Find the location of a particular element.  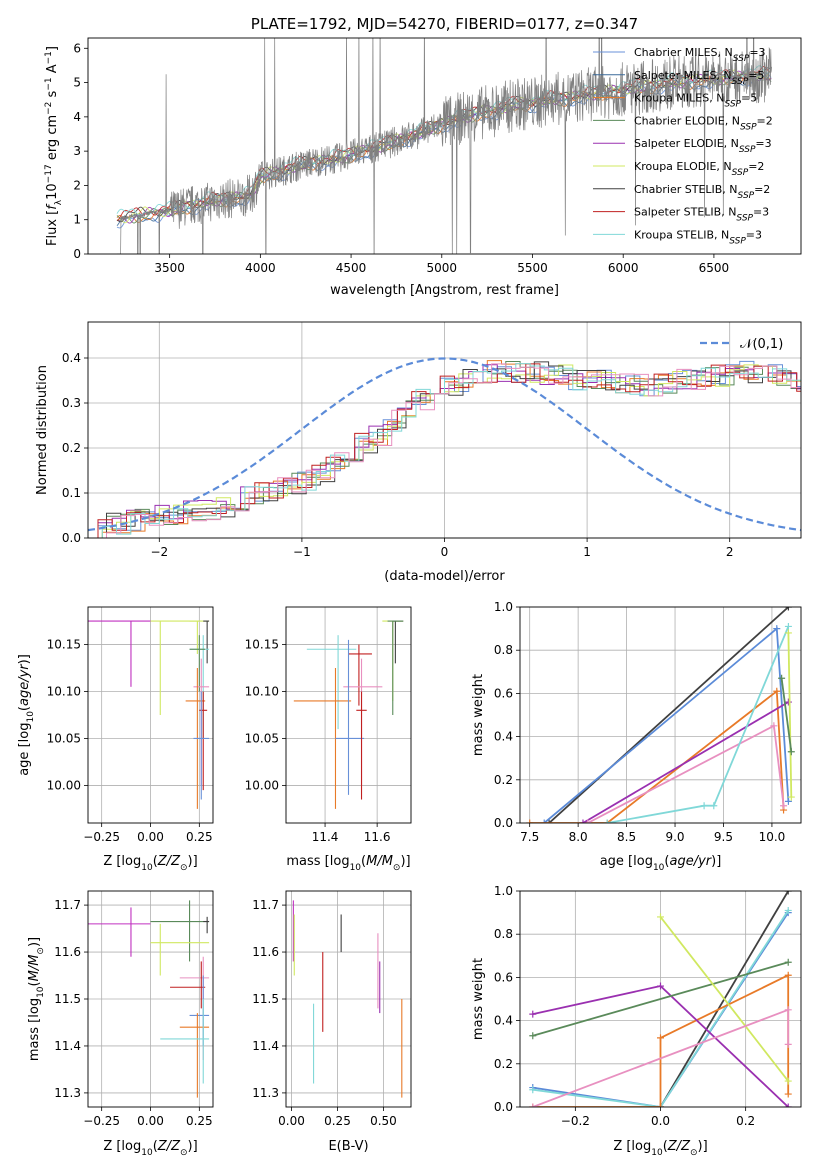

x-tick-label: −0.25 is located at coordinates (101, 1121).